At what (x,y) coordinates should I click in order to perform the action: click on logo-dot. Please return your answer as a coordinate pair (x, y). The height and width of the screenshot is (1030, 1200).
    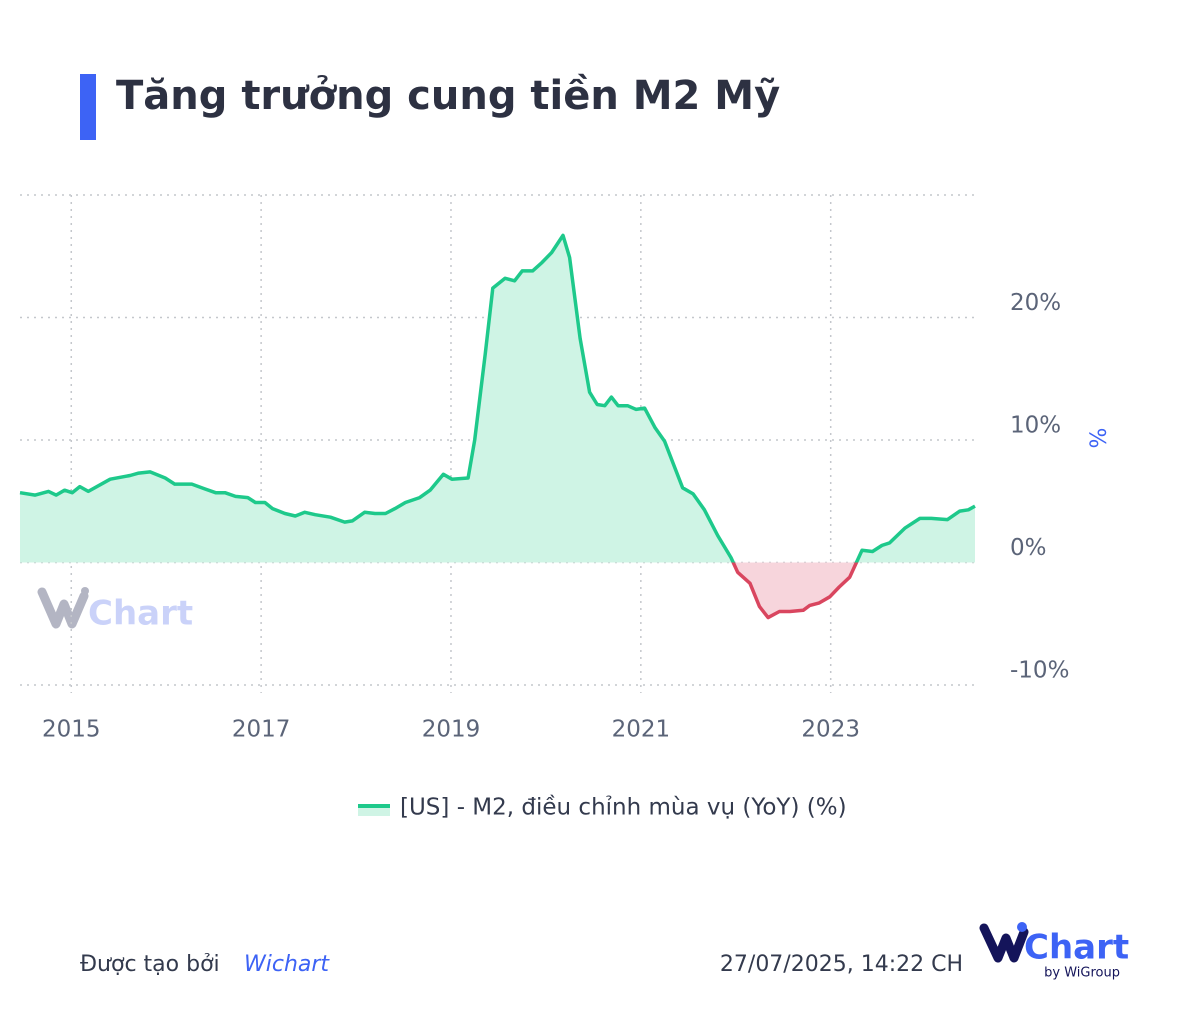
    Looking at the image, I should click on (1022, 927).